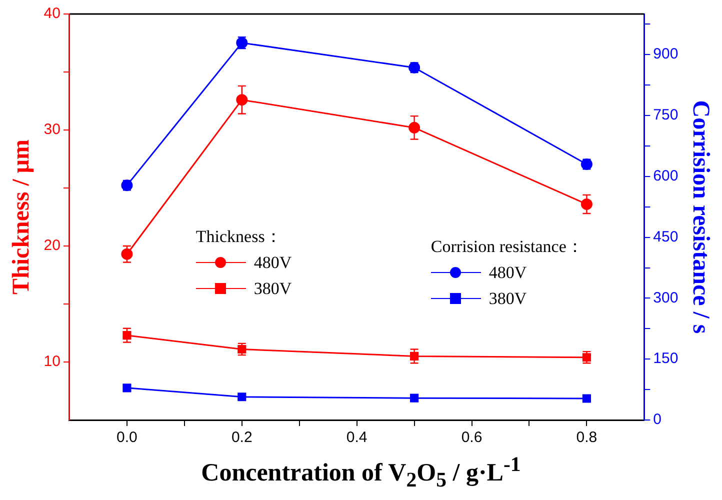 This screenshot has width=722, height=500. What do you see at coordinates (52, 361) in the screenshot?
I see `y-tick-label: 10` at bounding box center [52, 361].